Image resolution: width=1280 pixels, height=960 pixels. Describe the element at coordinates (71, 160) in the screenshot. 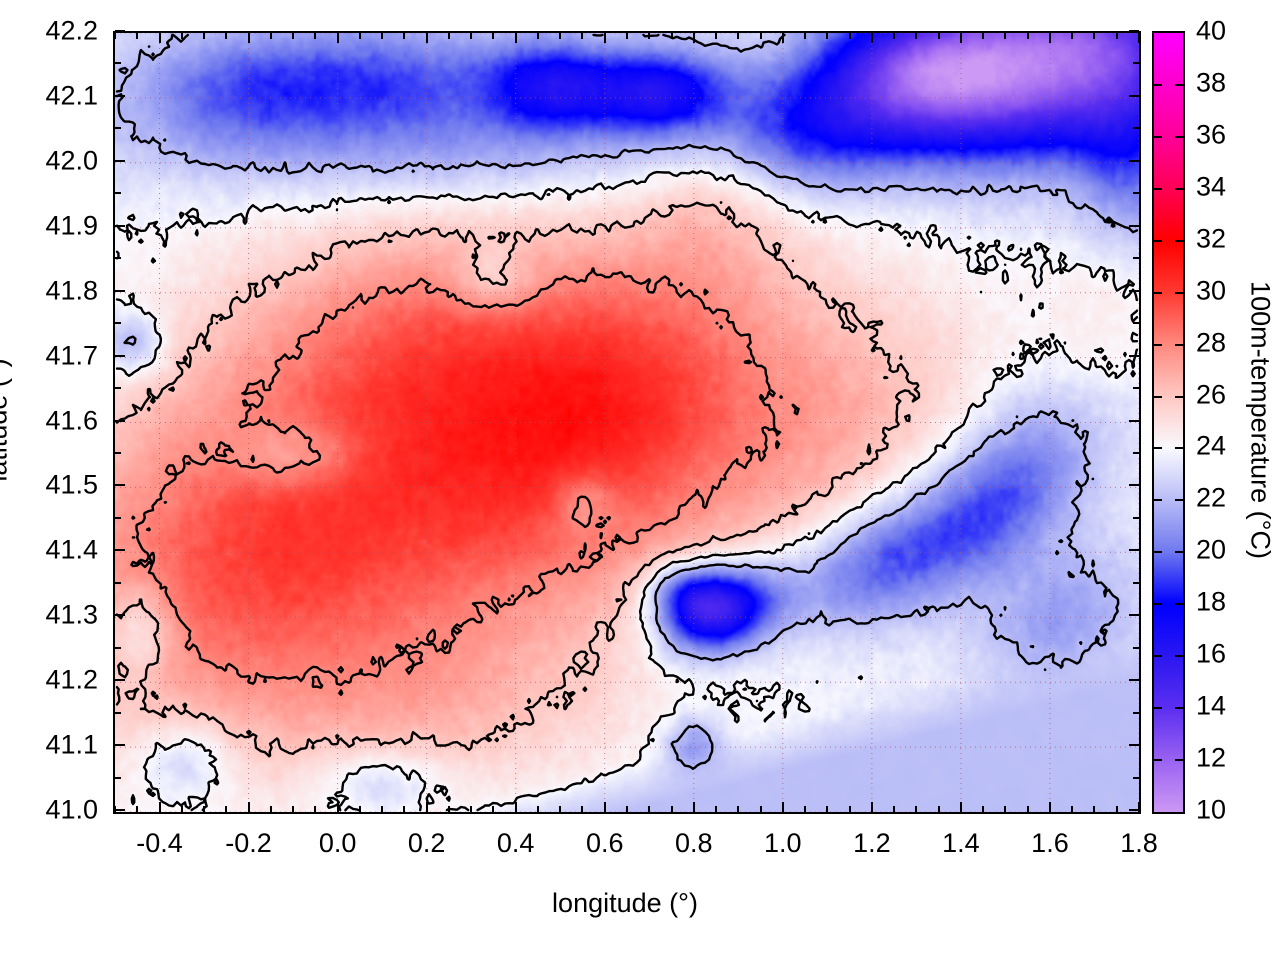

I see `y-tick-label: 42.0` at that location.